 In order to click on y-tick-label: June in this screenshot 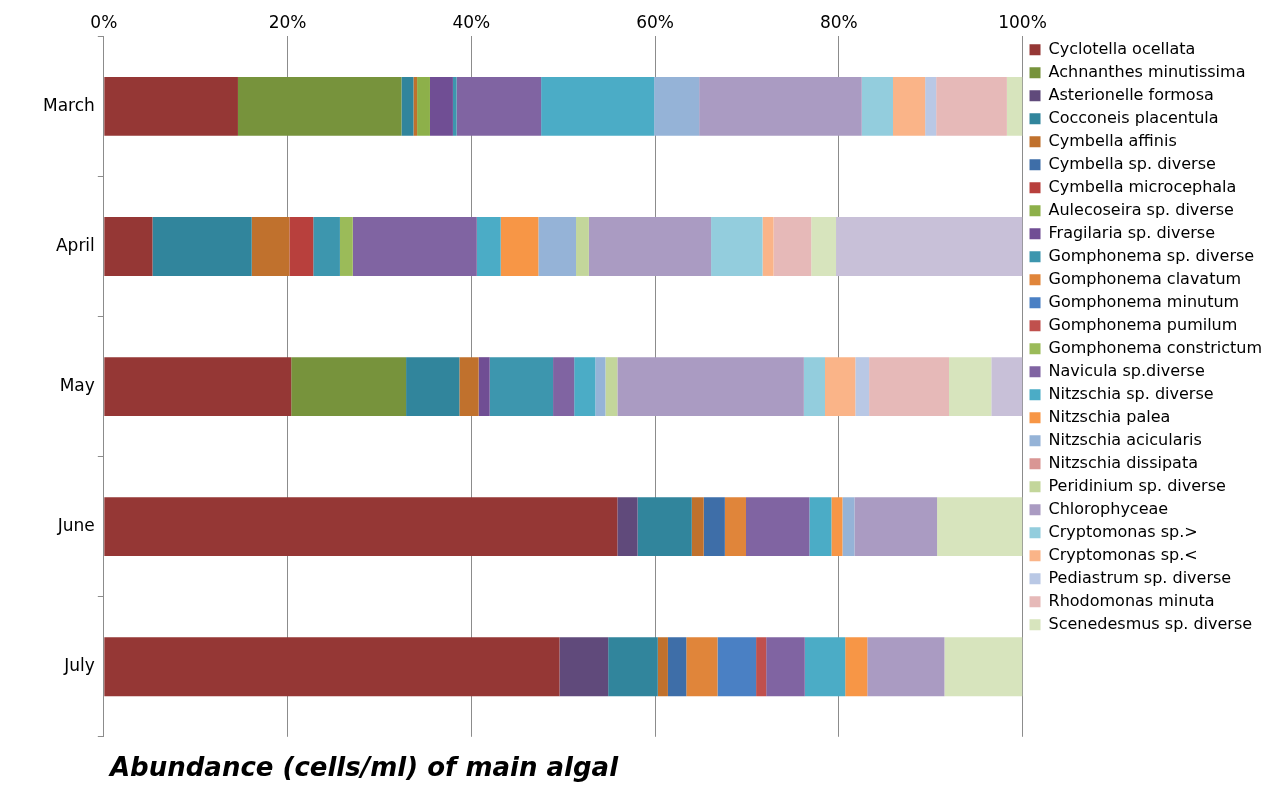, I will do `click(75, 525)`.